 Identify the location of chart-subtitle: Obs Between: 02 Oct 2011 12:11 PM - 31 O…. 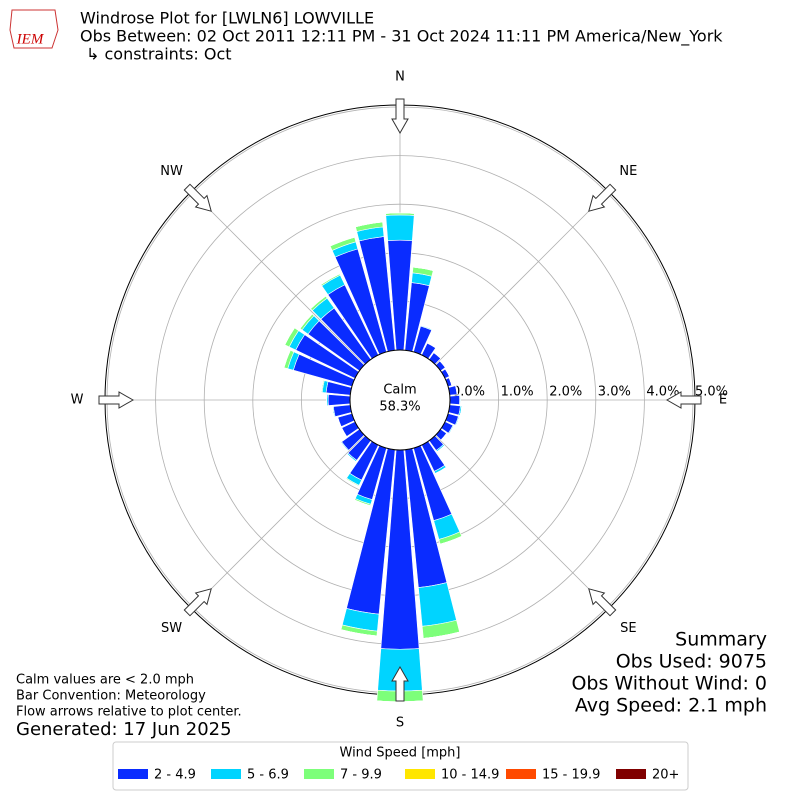
(401, 37).